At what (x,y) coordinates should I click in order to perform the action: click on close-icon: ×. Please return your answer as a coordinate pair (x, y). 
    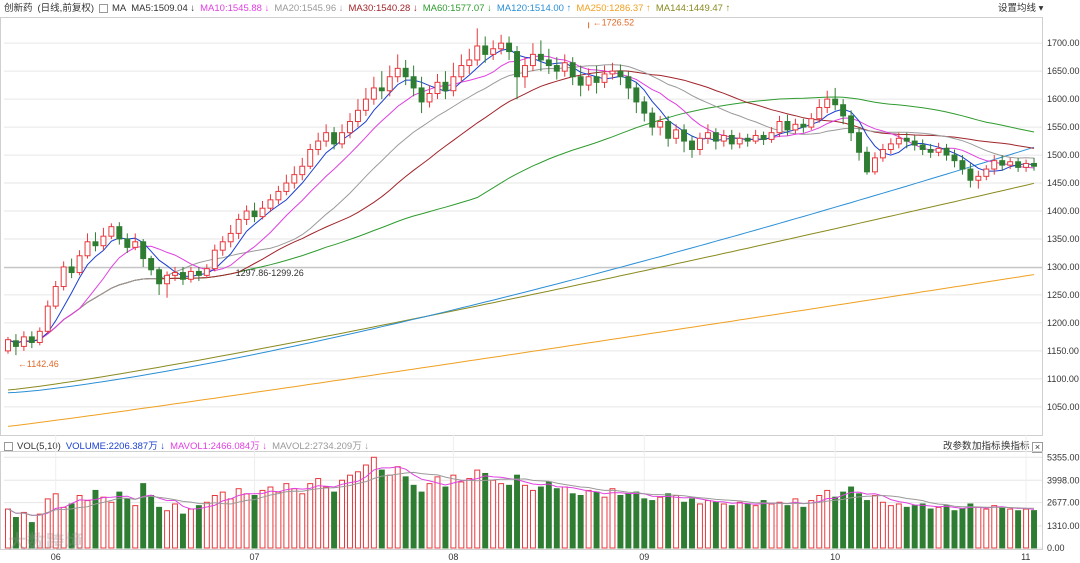
    Looking at the image, I should click on (1037, 447).